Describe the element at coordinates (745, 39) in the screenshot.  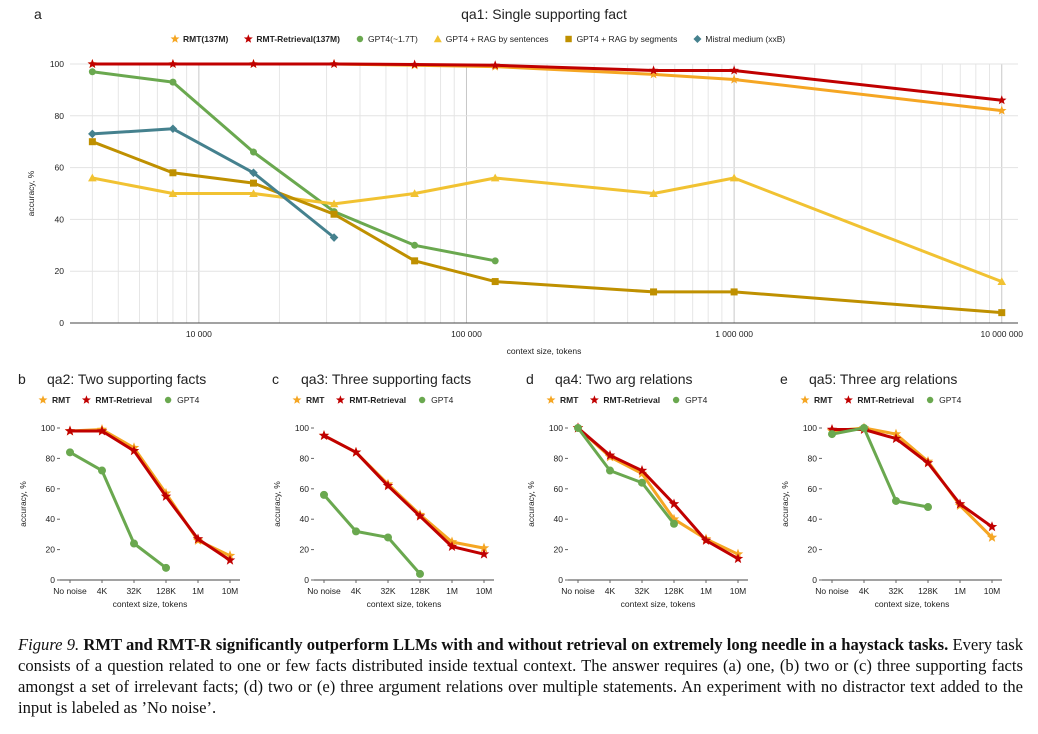
I see `legend-entry: Mistral medium (xxB)` at that location.